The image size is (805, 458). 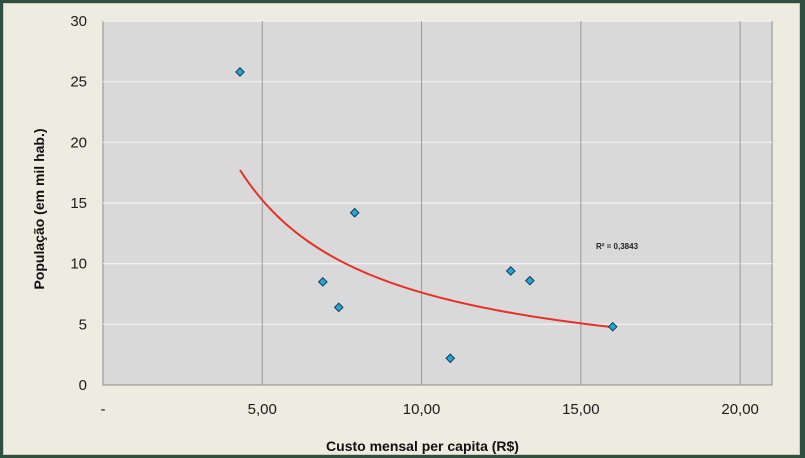 I want to click on x-tick-label: 20,00, so click(x=740, y=409).